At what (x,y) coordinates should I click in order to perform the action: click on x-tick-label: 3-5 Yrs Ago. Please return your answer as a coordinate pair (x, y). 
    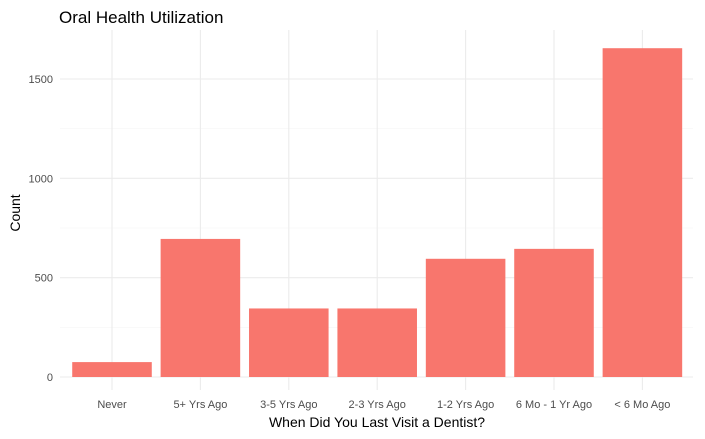
    Looking at the image, I should click on (288, 405).